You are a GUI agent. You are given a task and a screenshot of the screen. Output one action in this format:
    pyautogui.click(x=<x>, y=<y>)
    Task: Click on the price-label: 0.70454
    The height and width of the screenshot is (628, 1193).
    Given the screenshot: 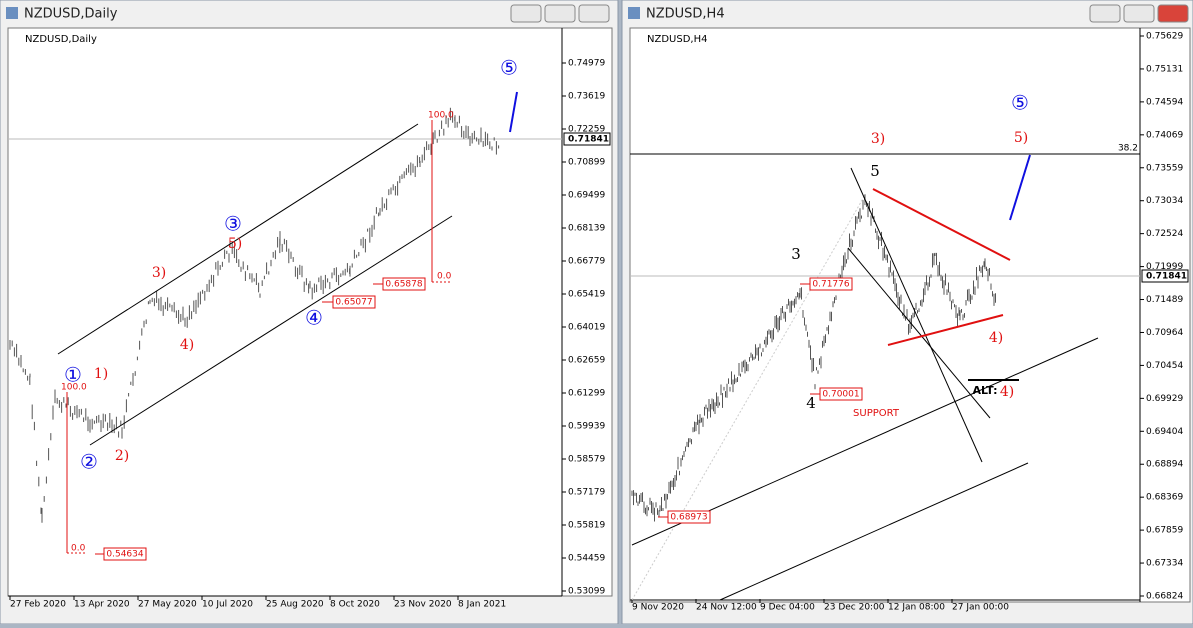 What is the action you would take?
    pyautogui.click(x=1164, y=366)
    